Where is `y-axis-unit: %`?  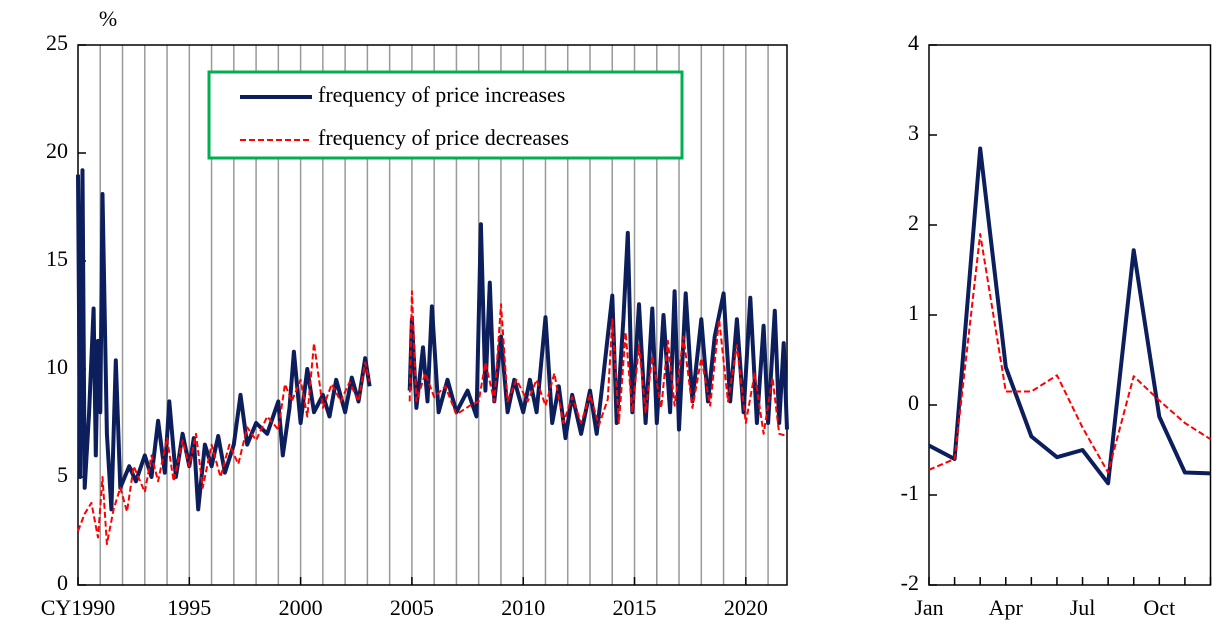 y-axis-unit: % is located at coordinates (108, 18).